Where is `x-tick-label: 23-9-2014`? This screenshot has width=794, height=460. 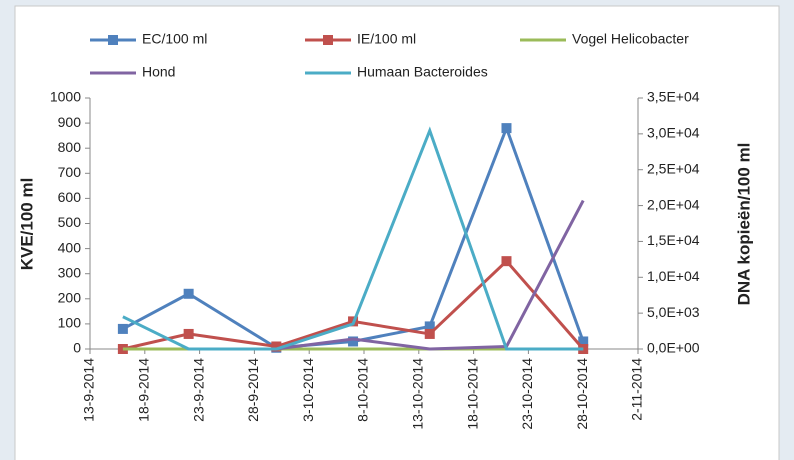
x-tick-label: 23-9-2014 is located at coordinates (198, 390).